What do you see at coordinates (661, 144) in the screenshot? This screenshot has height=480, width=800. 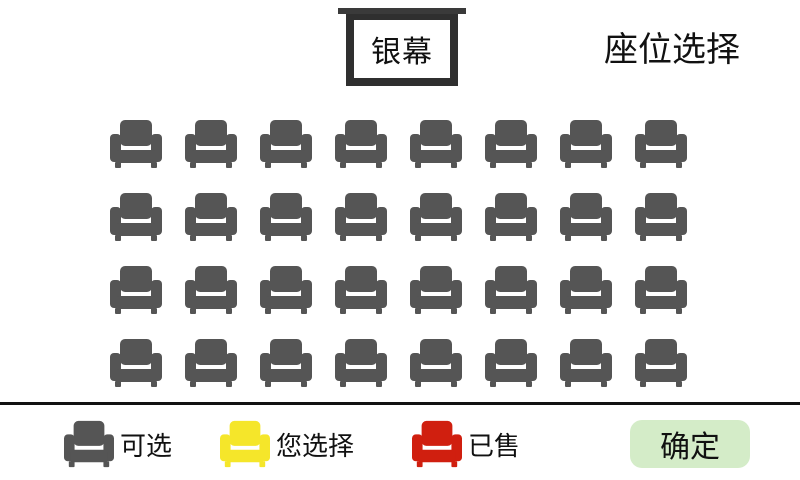 I see `seat-r1-c8` at bounding box center [661, 144].